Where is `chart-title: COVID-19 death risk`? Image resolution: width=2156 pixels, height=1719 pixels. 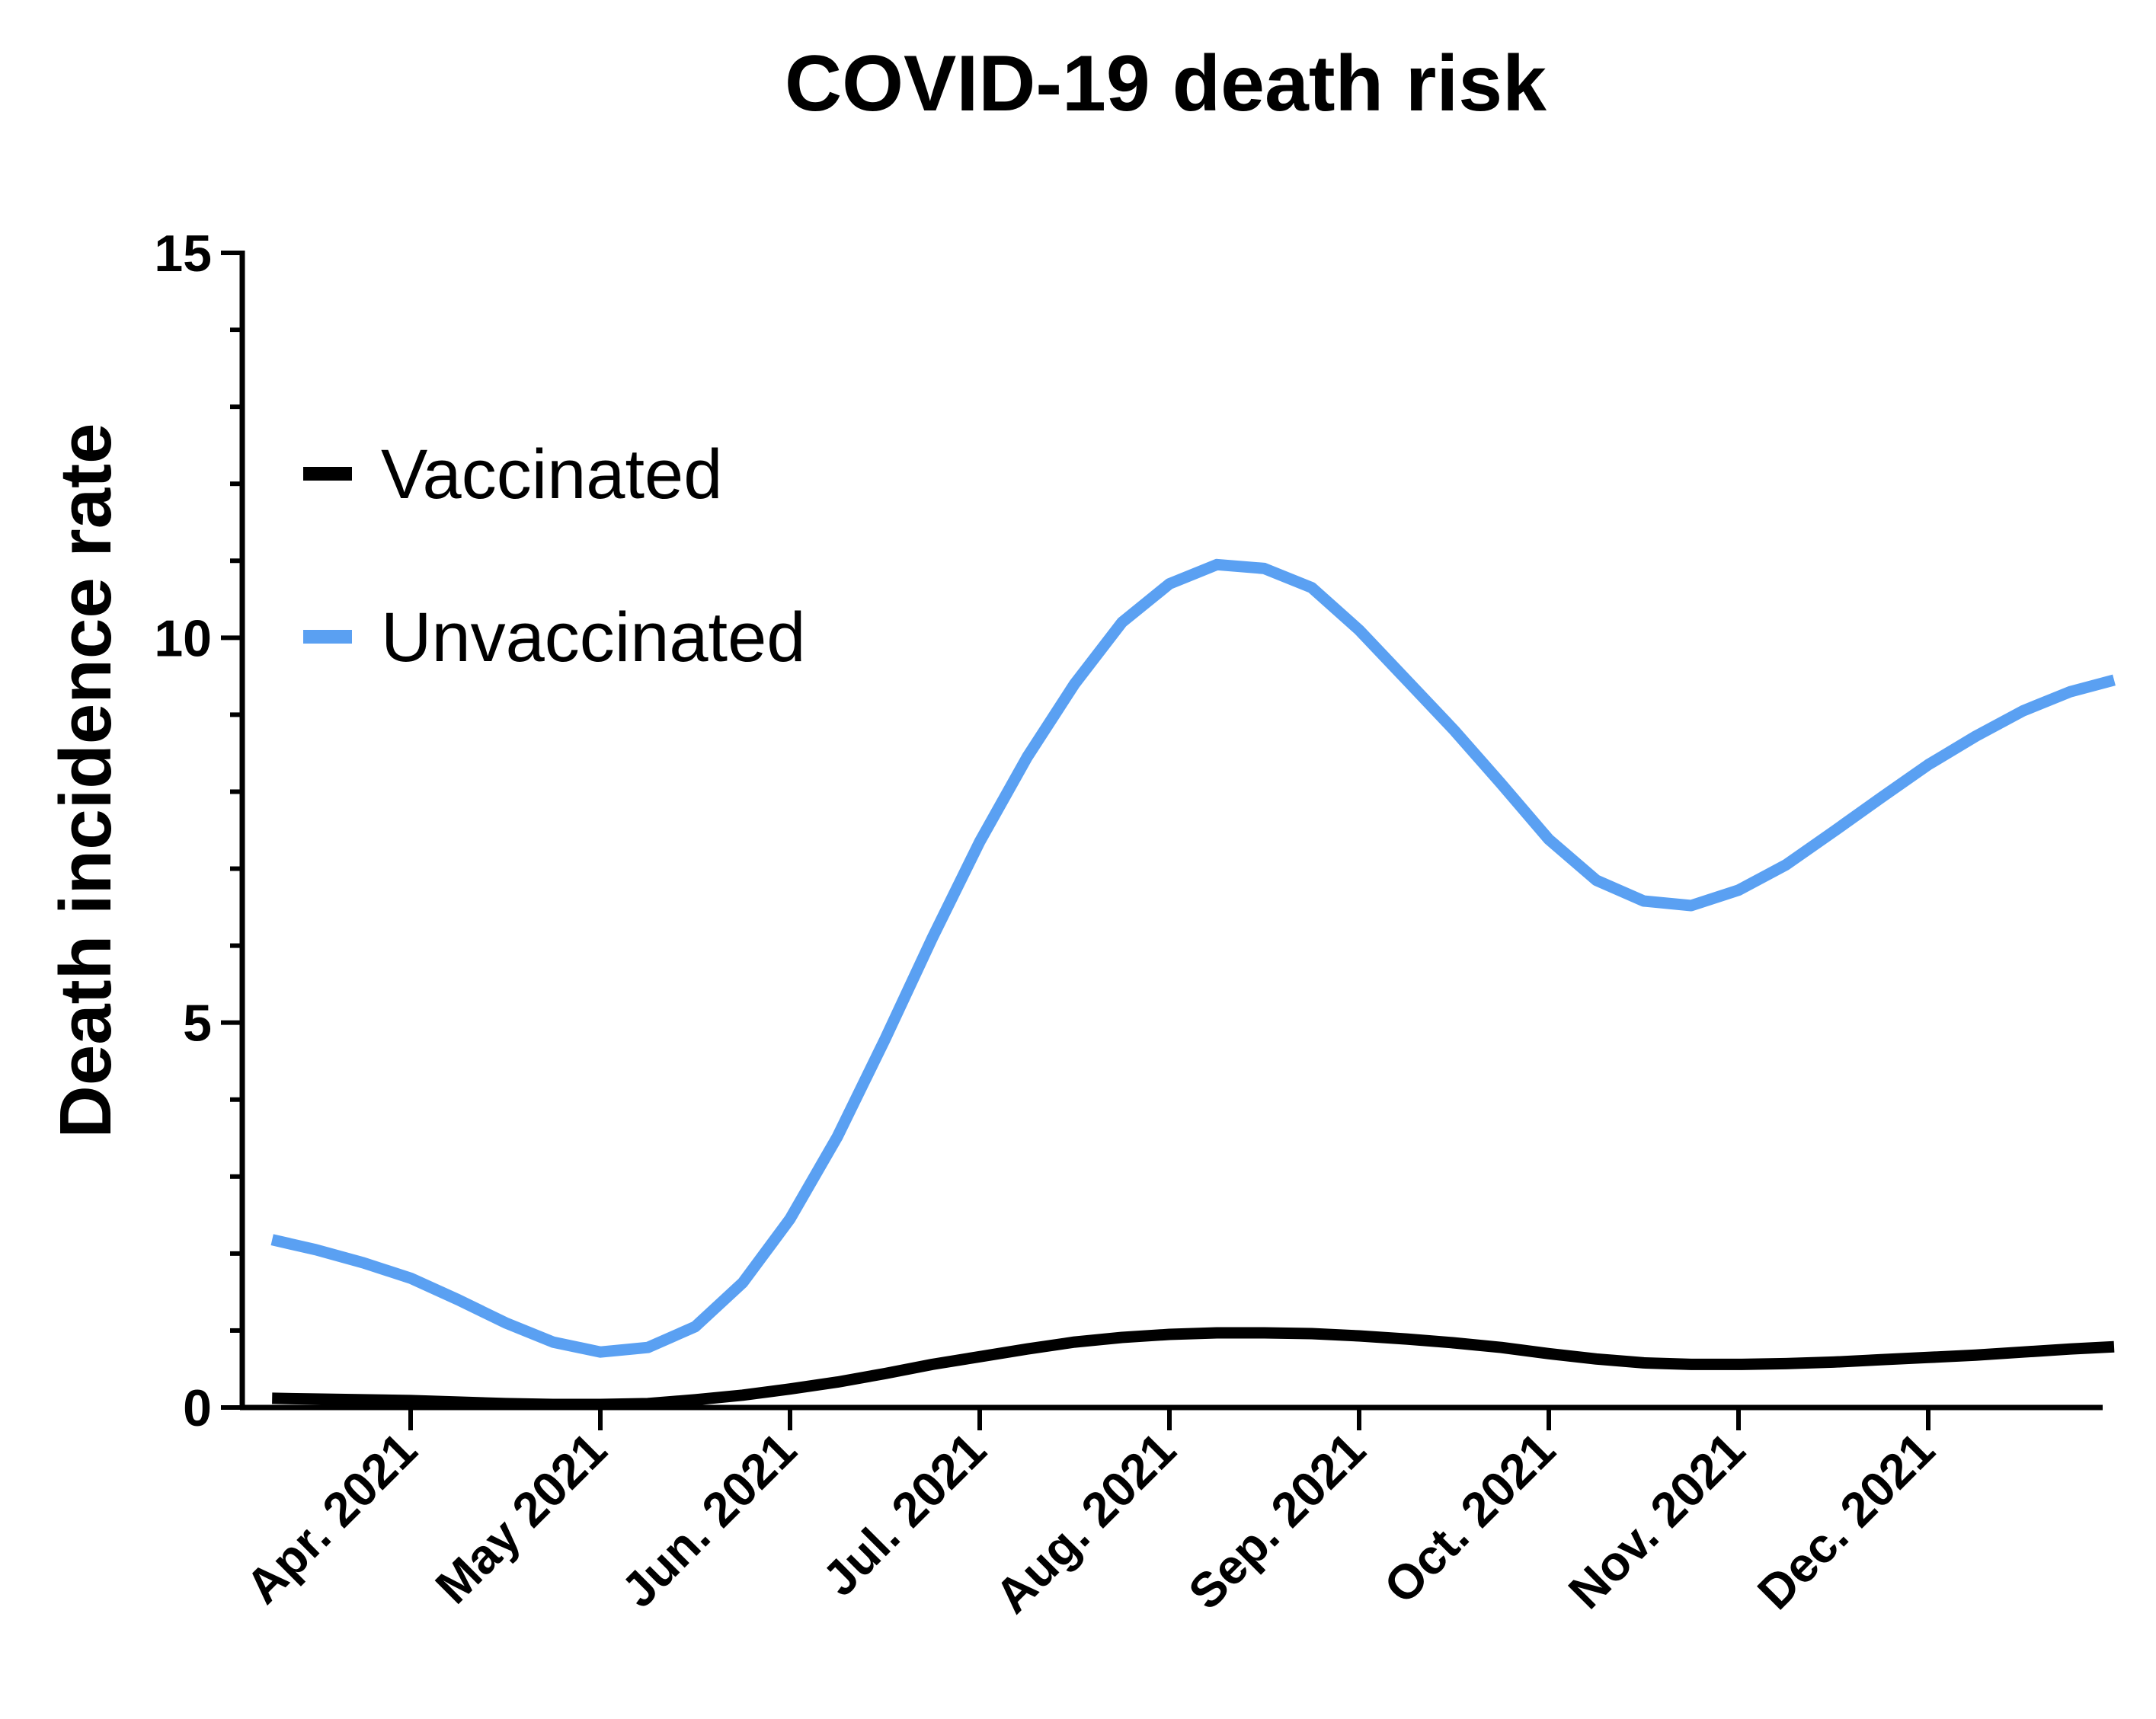
chart-title: COVID-19 death risk is located at coordinates (1166, 84).